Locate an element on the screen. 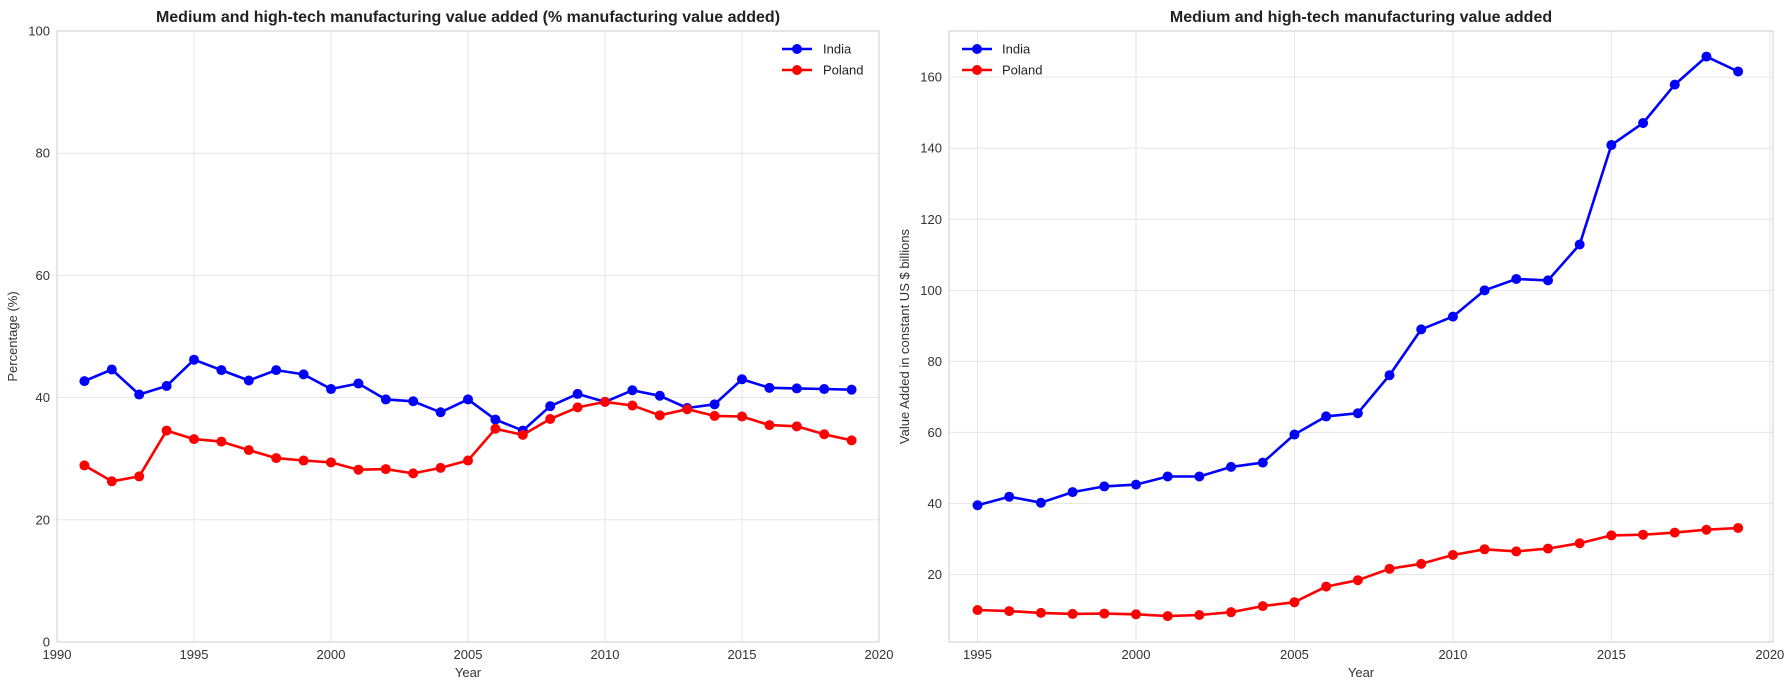 The image size is (1788, 695). x-axis-label: Year is located at coordinates (1361, 672).